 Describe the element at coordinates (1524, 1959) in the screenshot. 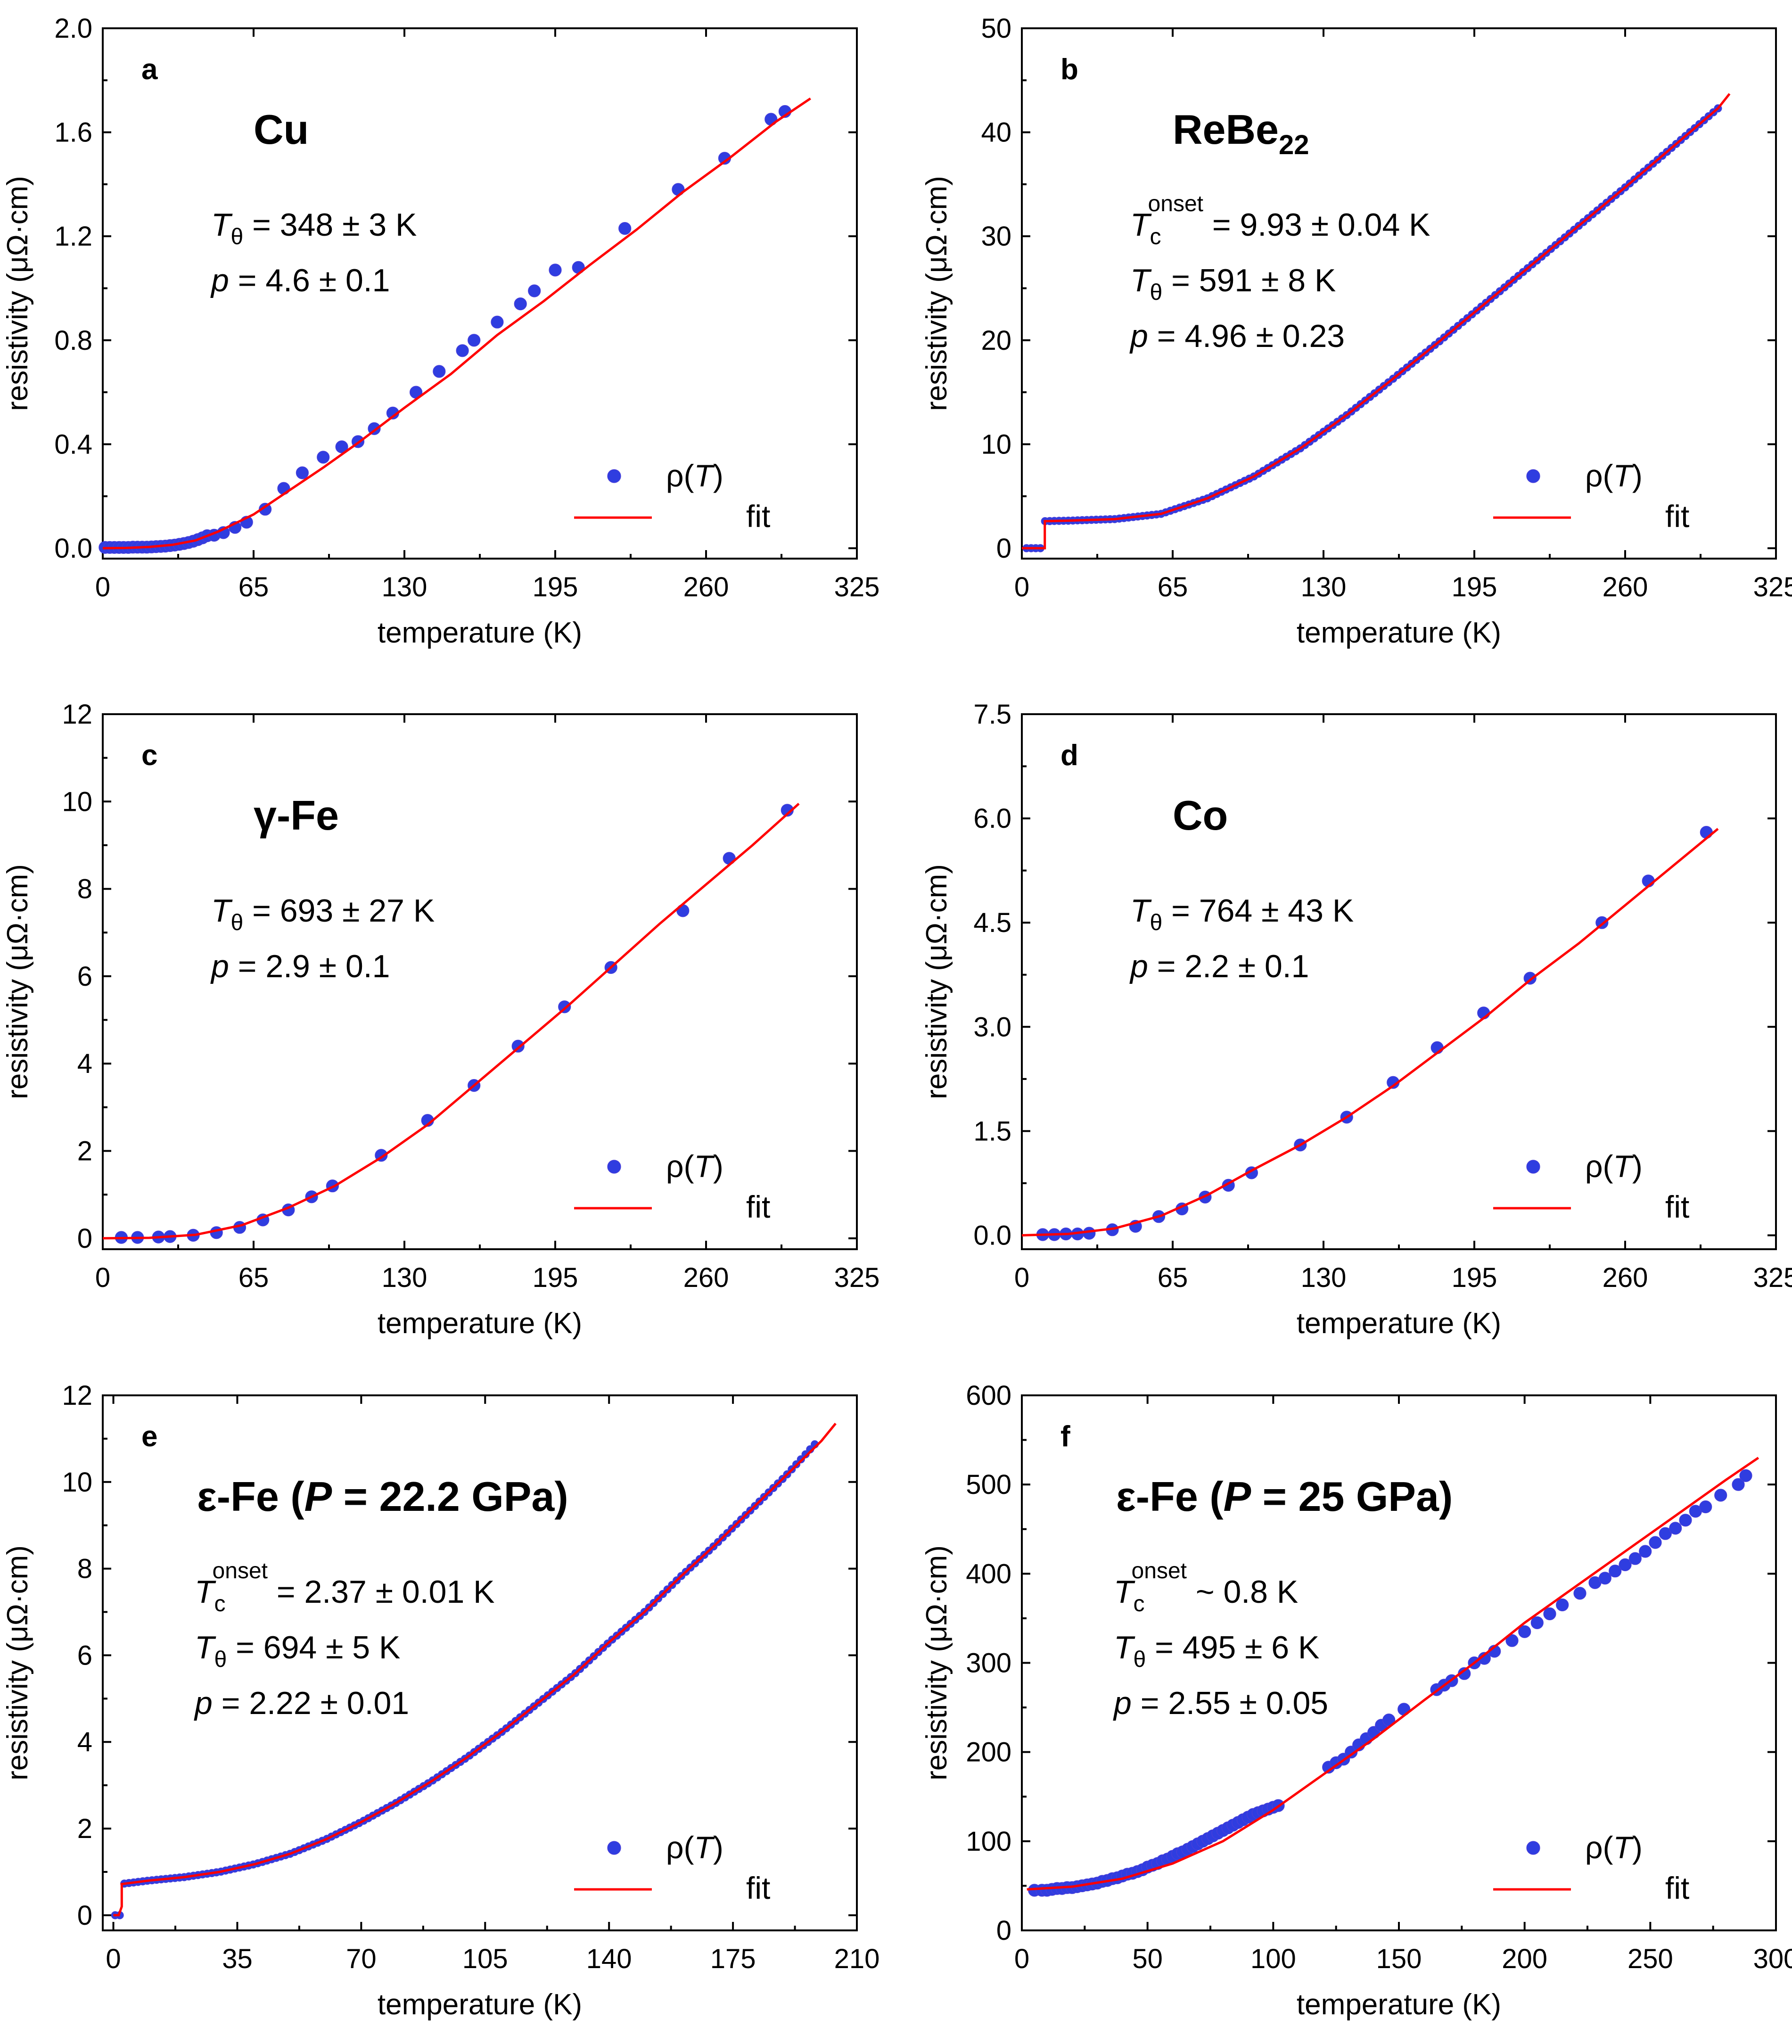

I see `panel-f-x-tick-label: 200` at that location.